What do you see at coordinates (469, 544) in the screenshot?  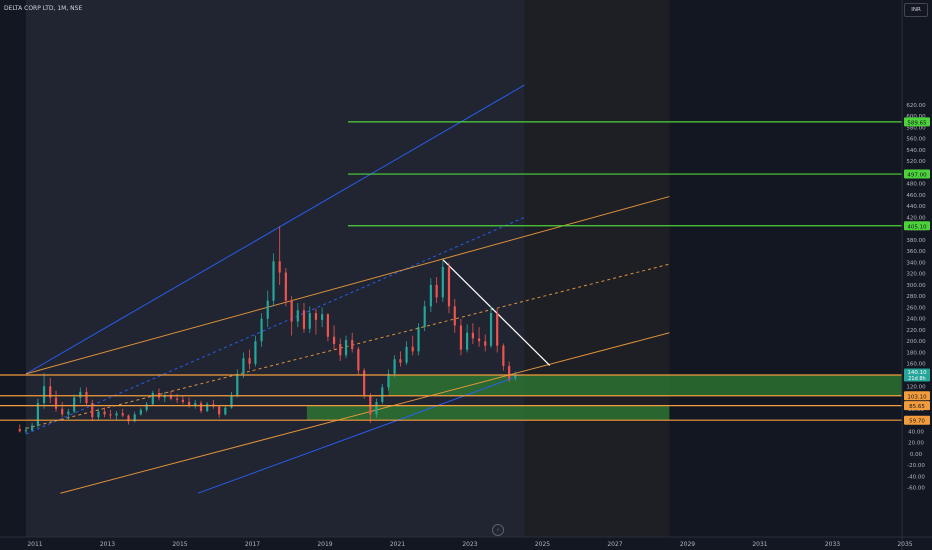 I see `x-tick-label-6: 2023` at bounding box center [469, 544].